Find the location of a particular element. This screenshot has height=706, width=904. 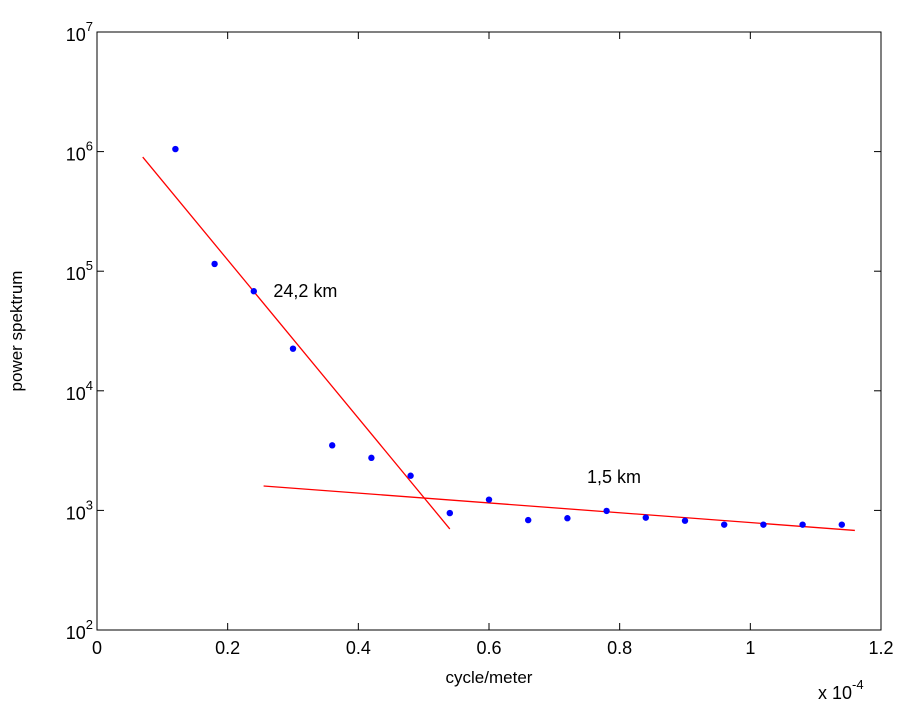

x-tick-label: 1.2 is located at coordinates (880, 648).